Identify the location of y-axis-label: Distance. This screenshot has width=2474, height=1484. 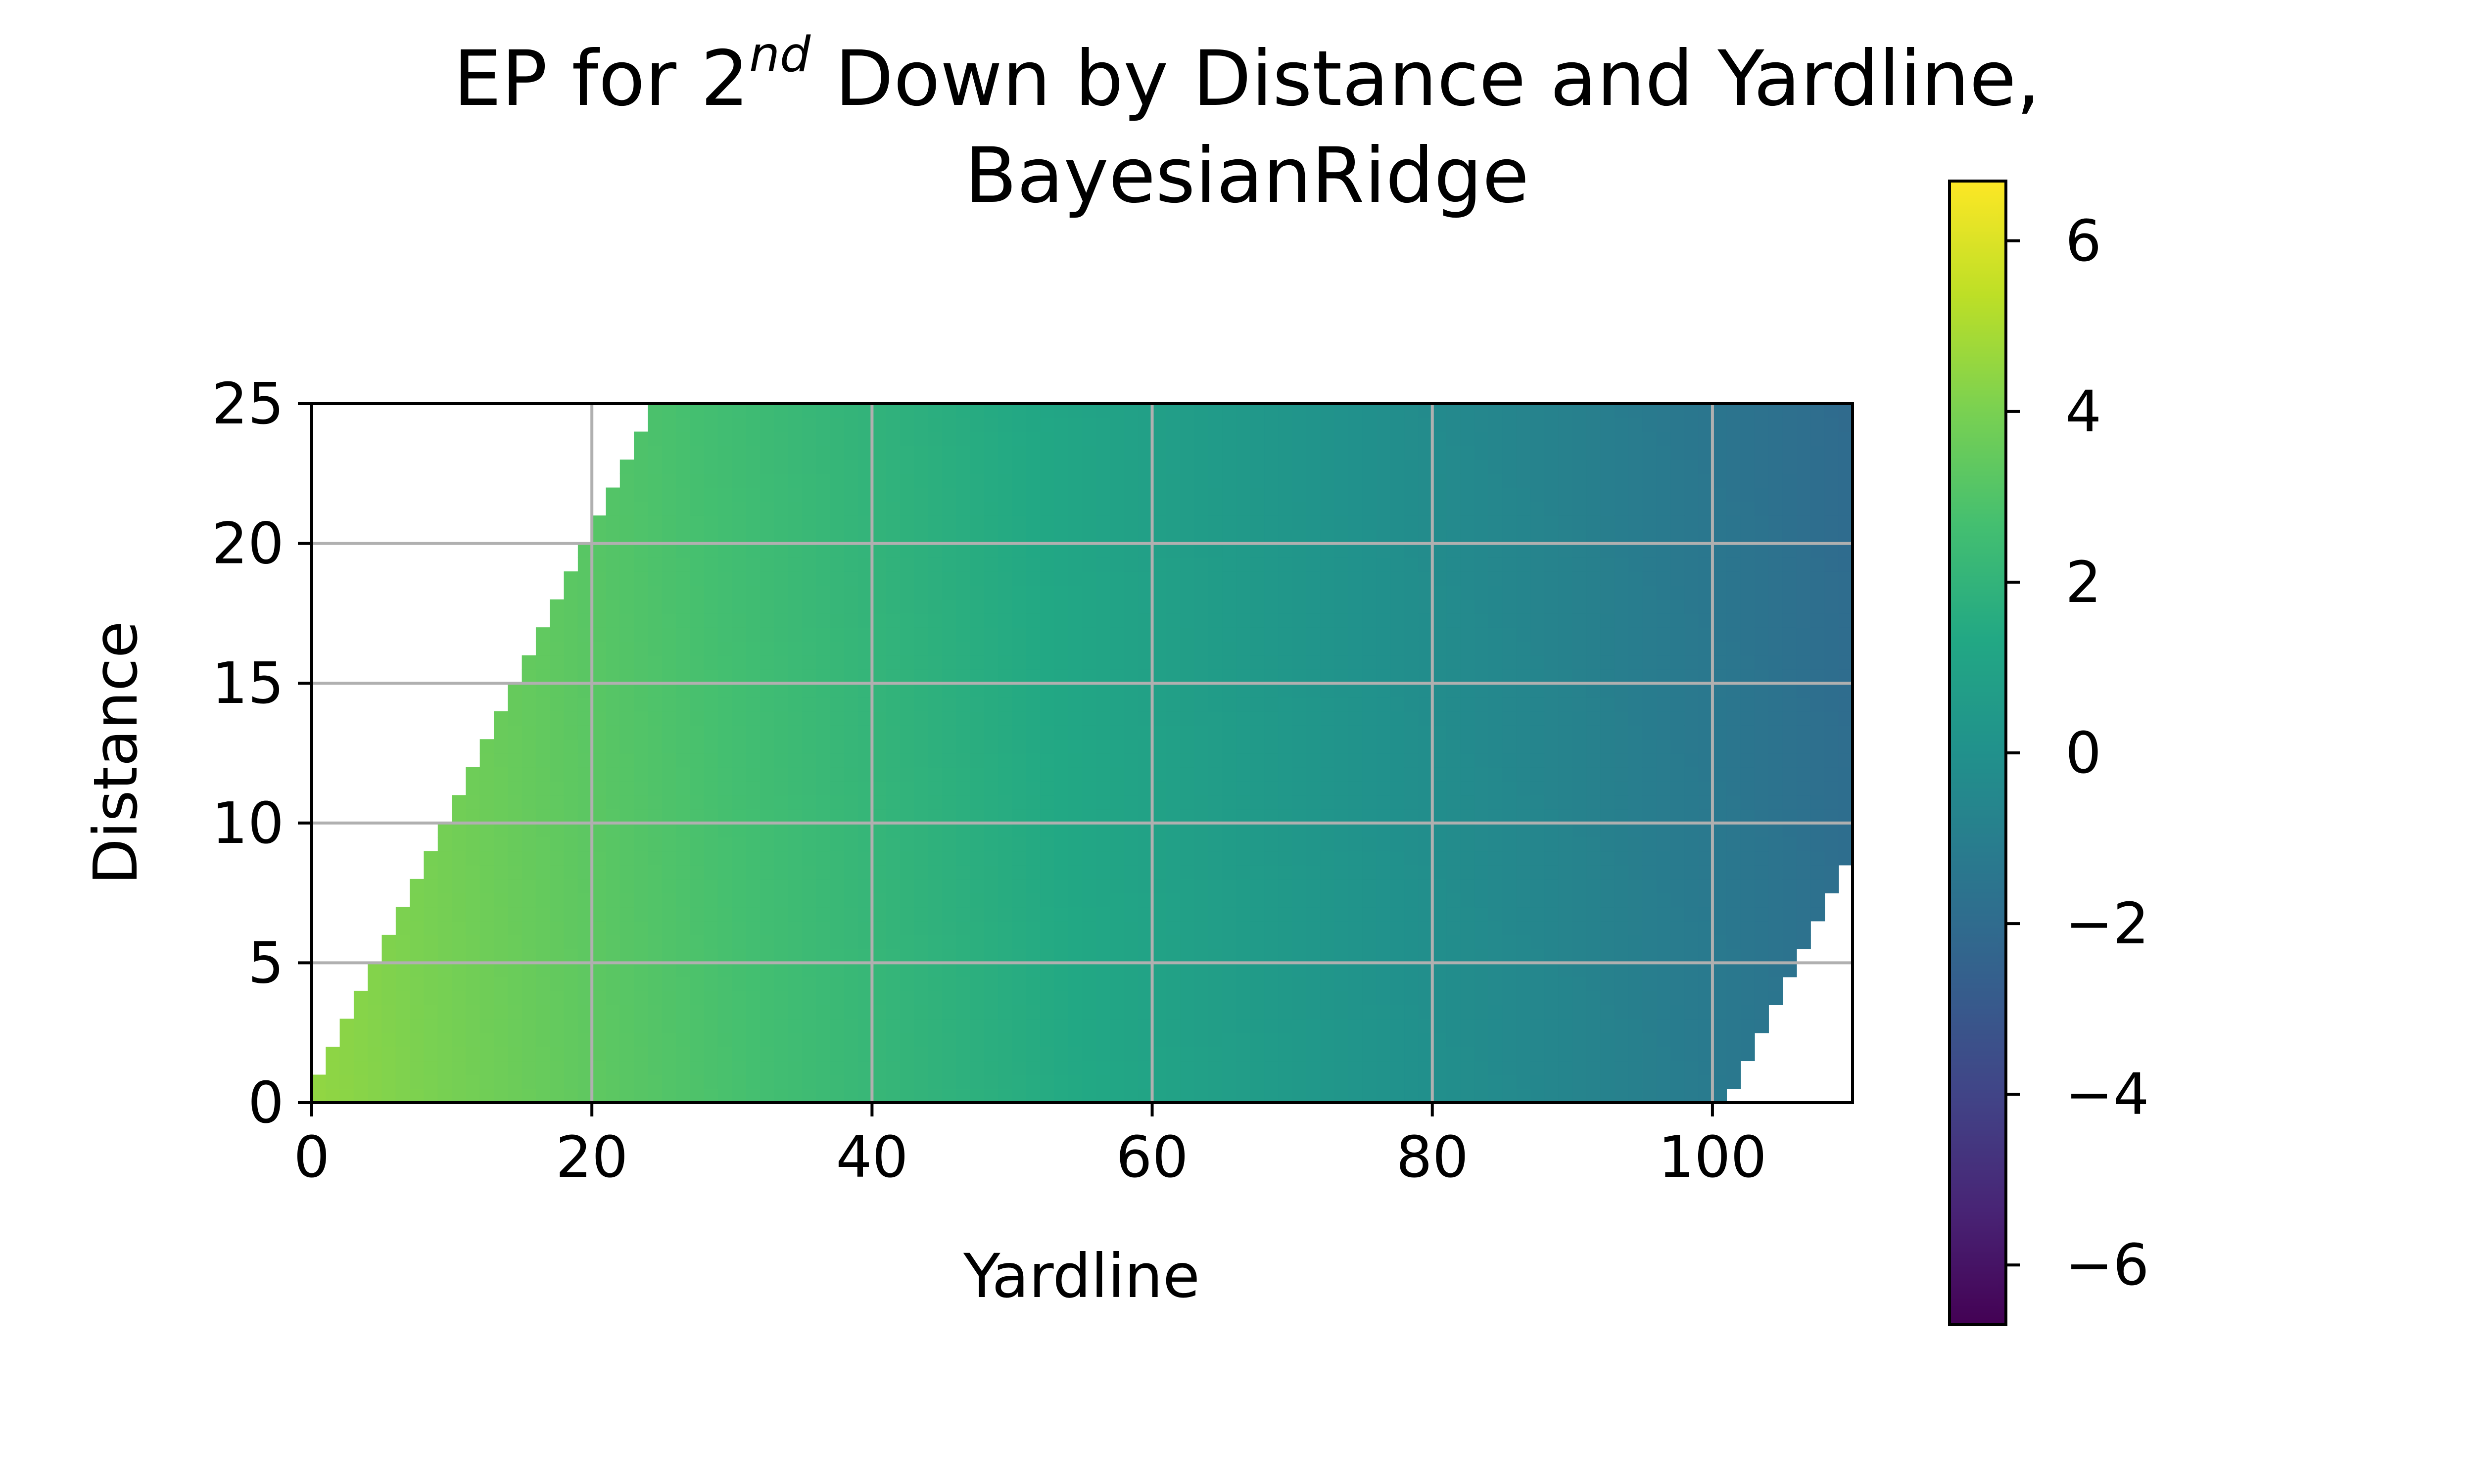
(116, 752).